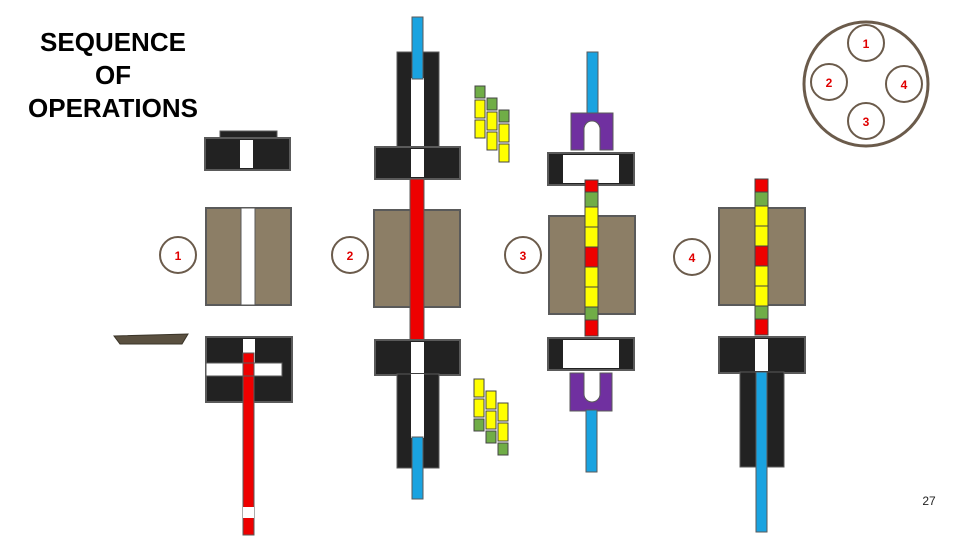  I want to click on step-3-assembly, so click(591, 262).